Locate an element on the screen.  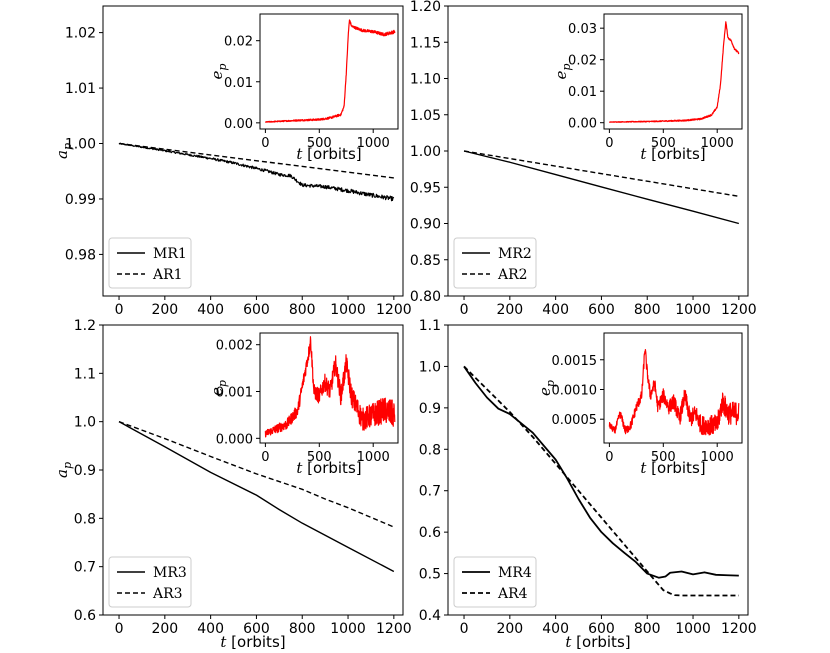
legend-label-mr3: MR3 is located at coordinates (170, 573).